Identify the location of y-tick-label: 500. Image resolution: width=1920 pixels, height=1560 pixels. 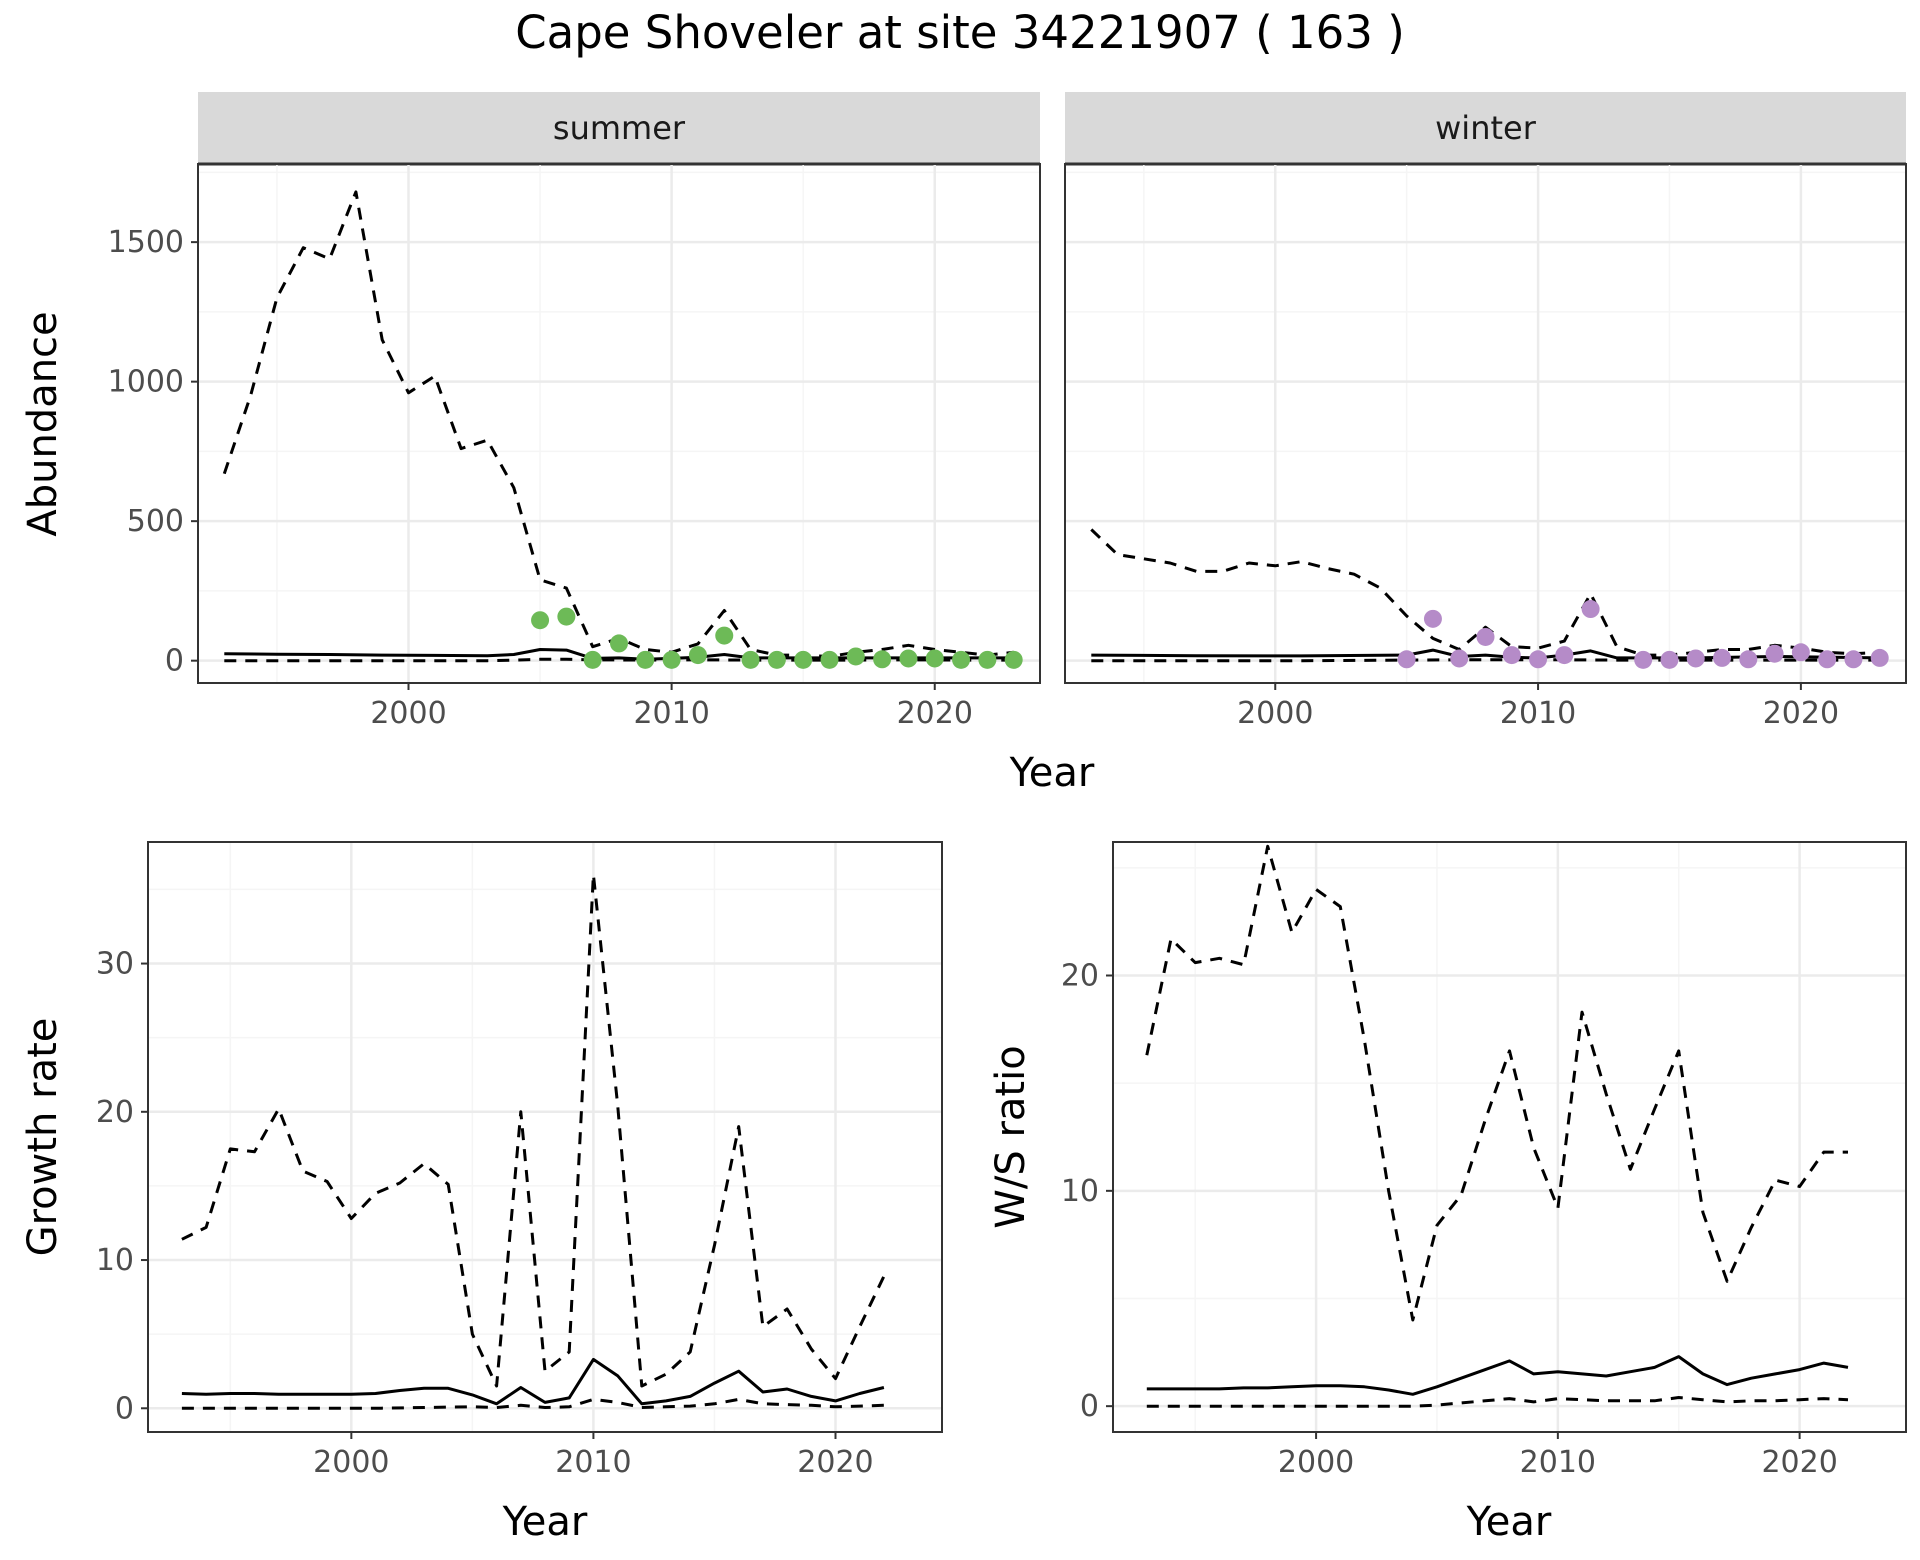
(155, 521).